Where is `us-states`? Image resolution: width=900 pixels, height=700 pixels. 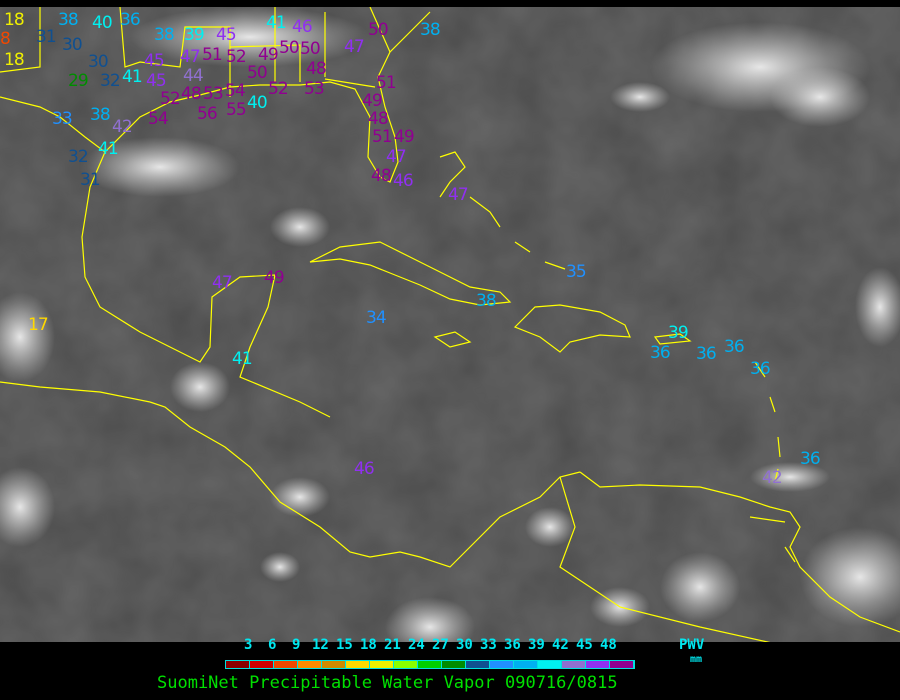 us-states is located at coordinates (195, 52).